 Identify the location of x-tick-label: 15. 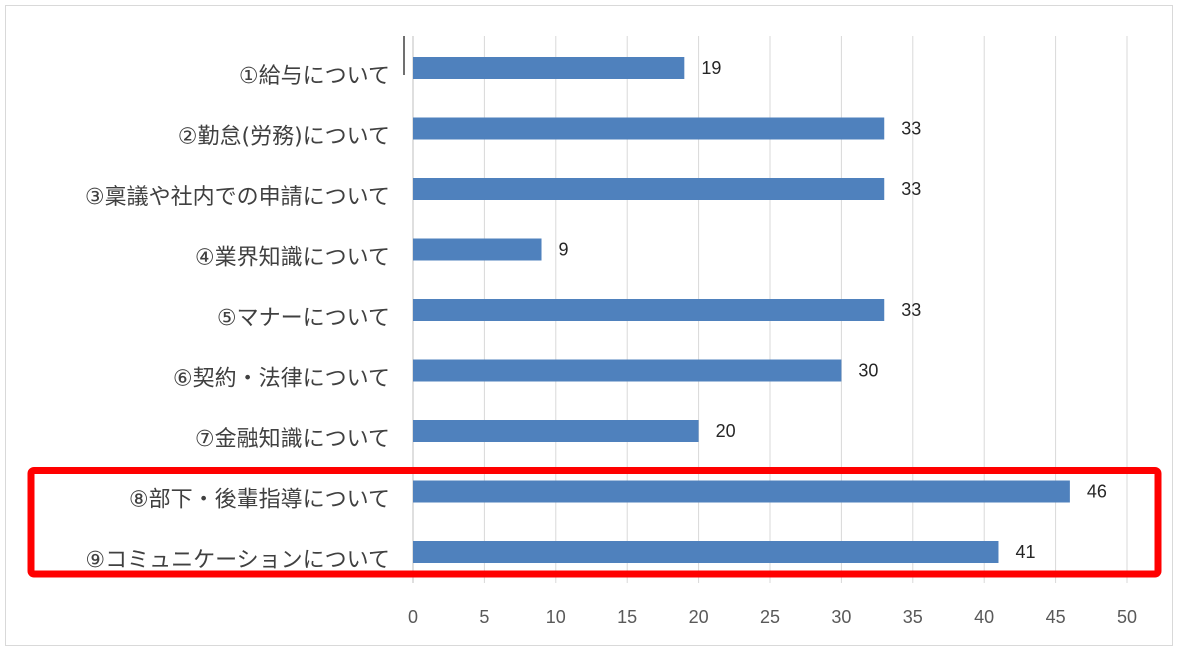
(627, 617).